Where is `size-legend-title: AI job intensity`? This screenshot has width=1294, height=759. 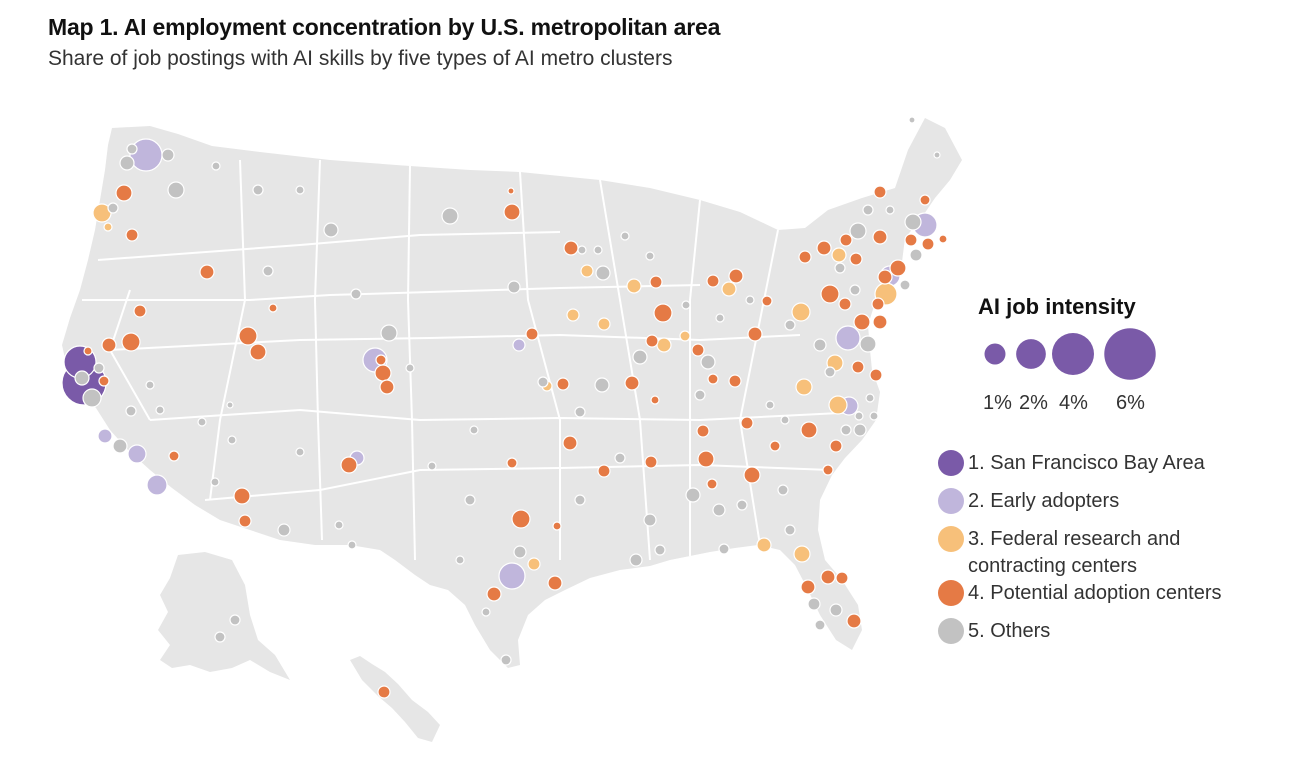
size-legend-title: AI job intensity is located at coordinates (1057, 306).